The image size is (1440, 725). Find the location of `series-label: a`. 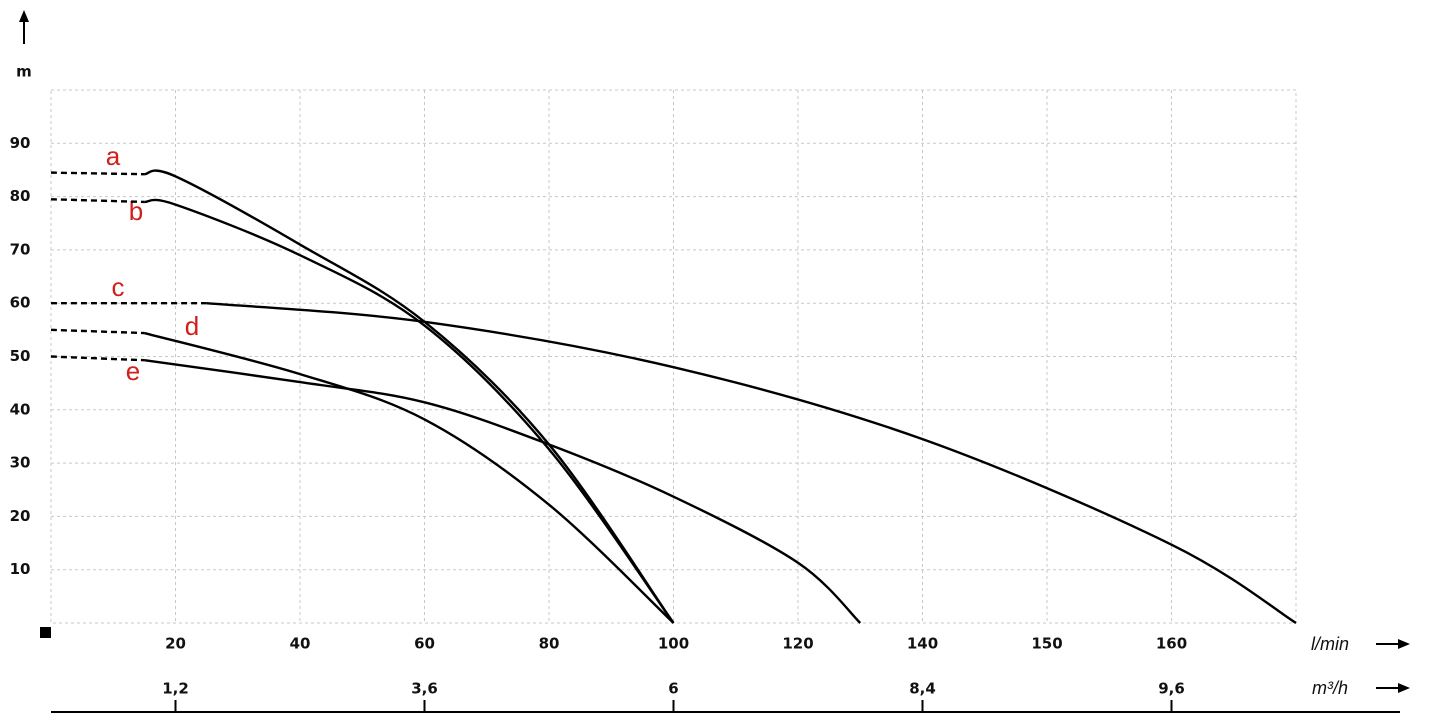

series-label: a is located at coordinates (113, 156).